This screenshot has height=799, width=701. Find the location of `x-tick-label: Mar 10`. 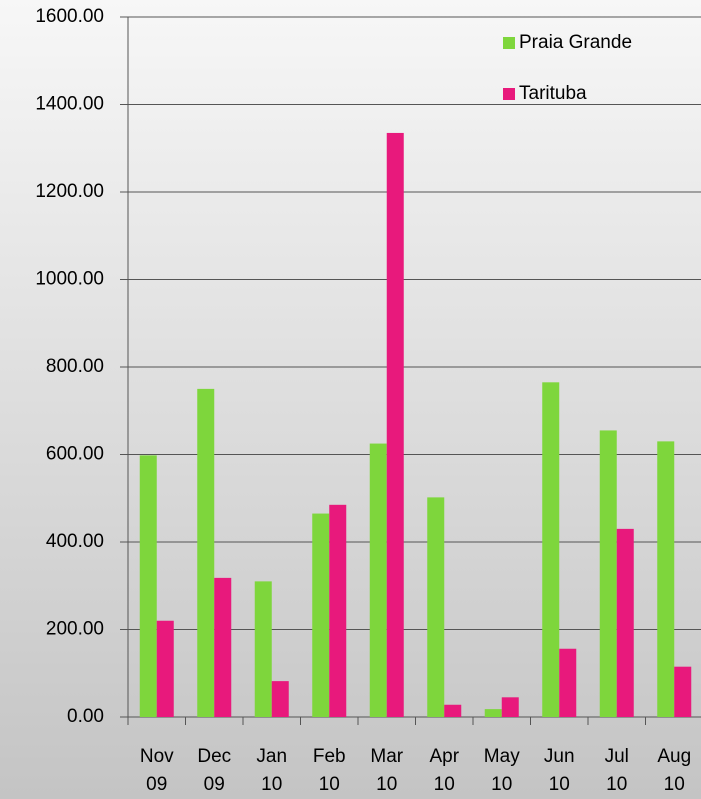

x-tick-label: Mar 10 is located at coordinates (386, 770).